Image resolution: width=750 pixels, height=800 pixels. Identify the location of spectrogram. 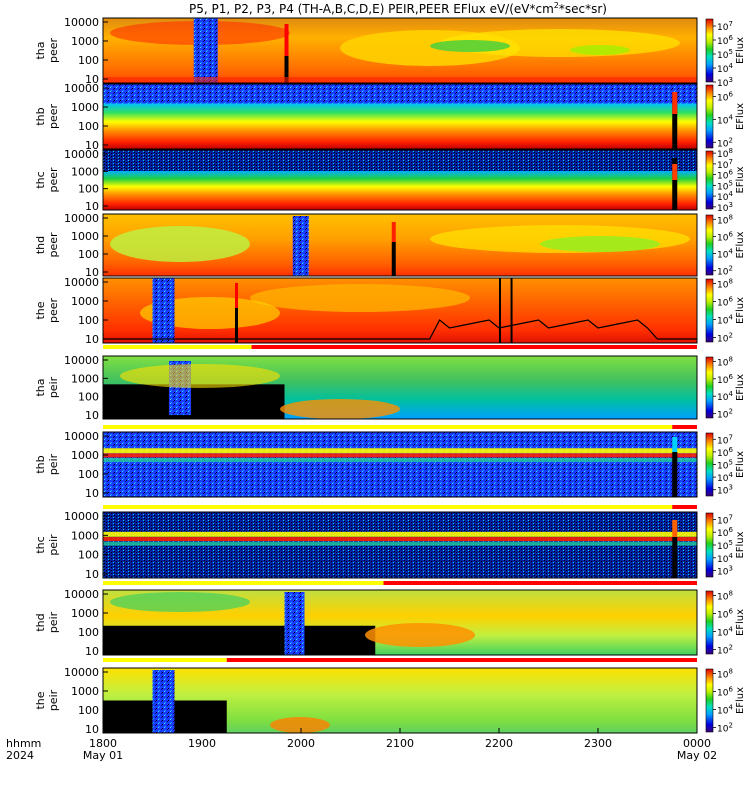
(400, 180).